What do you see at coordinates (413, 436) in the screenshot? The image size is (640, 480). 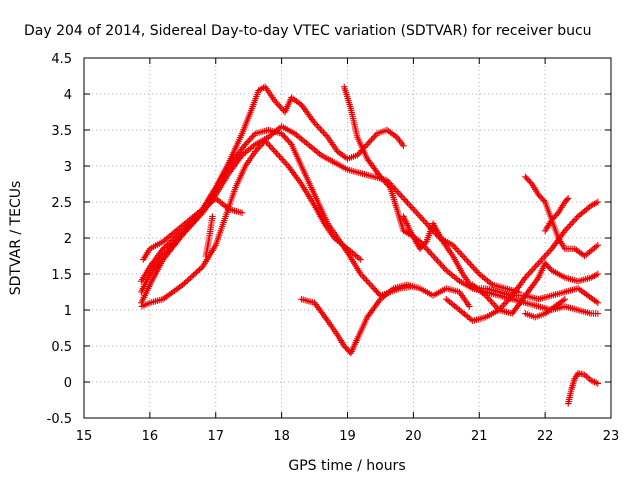 I see `x-tick-label: 20` at bounding box center [413, 436].